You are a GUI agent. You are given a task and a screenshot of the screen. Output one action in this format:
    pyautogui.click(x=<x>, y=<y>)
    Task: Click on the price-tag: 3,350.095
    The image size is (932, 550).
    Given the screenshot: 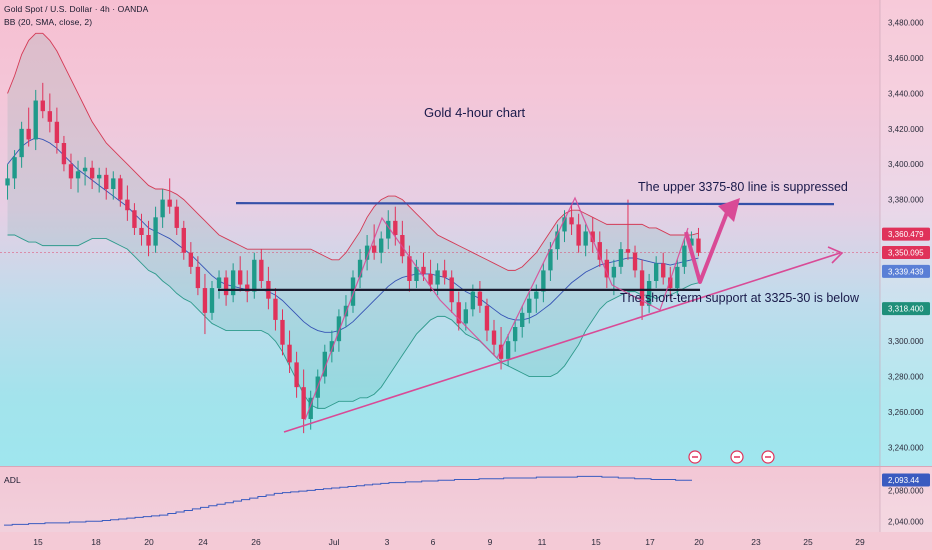 What is the action you would take?
    pyautogui.click(x=906, y=253)
    